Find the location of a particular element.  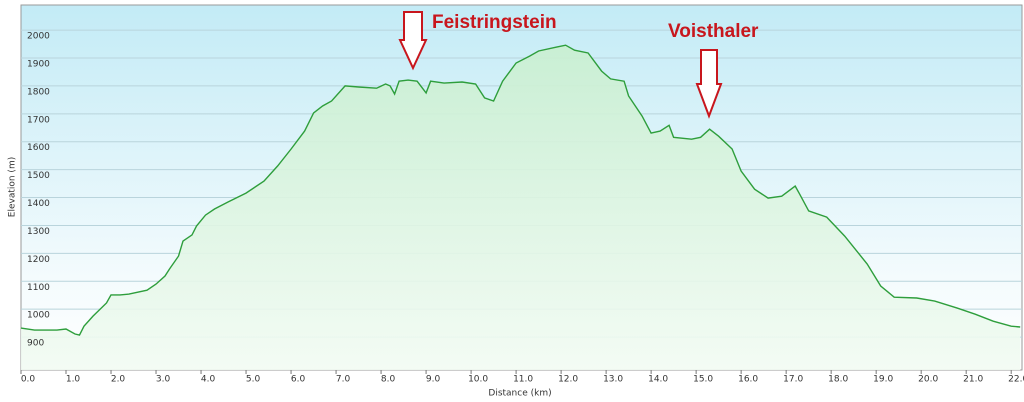

y-tick-label: 1700 is located at coordinates (38, 120).